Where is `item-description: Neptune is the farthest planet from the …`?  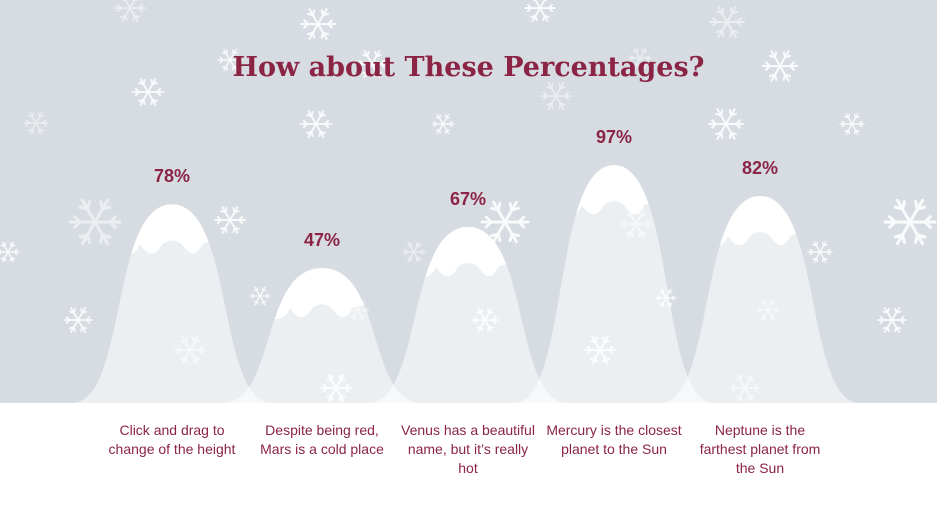
item-description: Neptune is the farthest planet from the … is located at coordinates (760, 449).